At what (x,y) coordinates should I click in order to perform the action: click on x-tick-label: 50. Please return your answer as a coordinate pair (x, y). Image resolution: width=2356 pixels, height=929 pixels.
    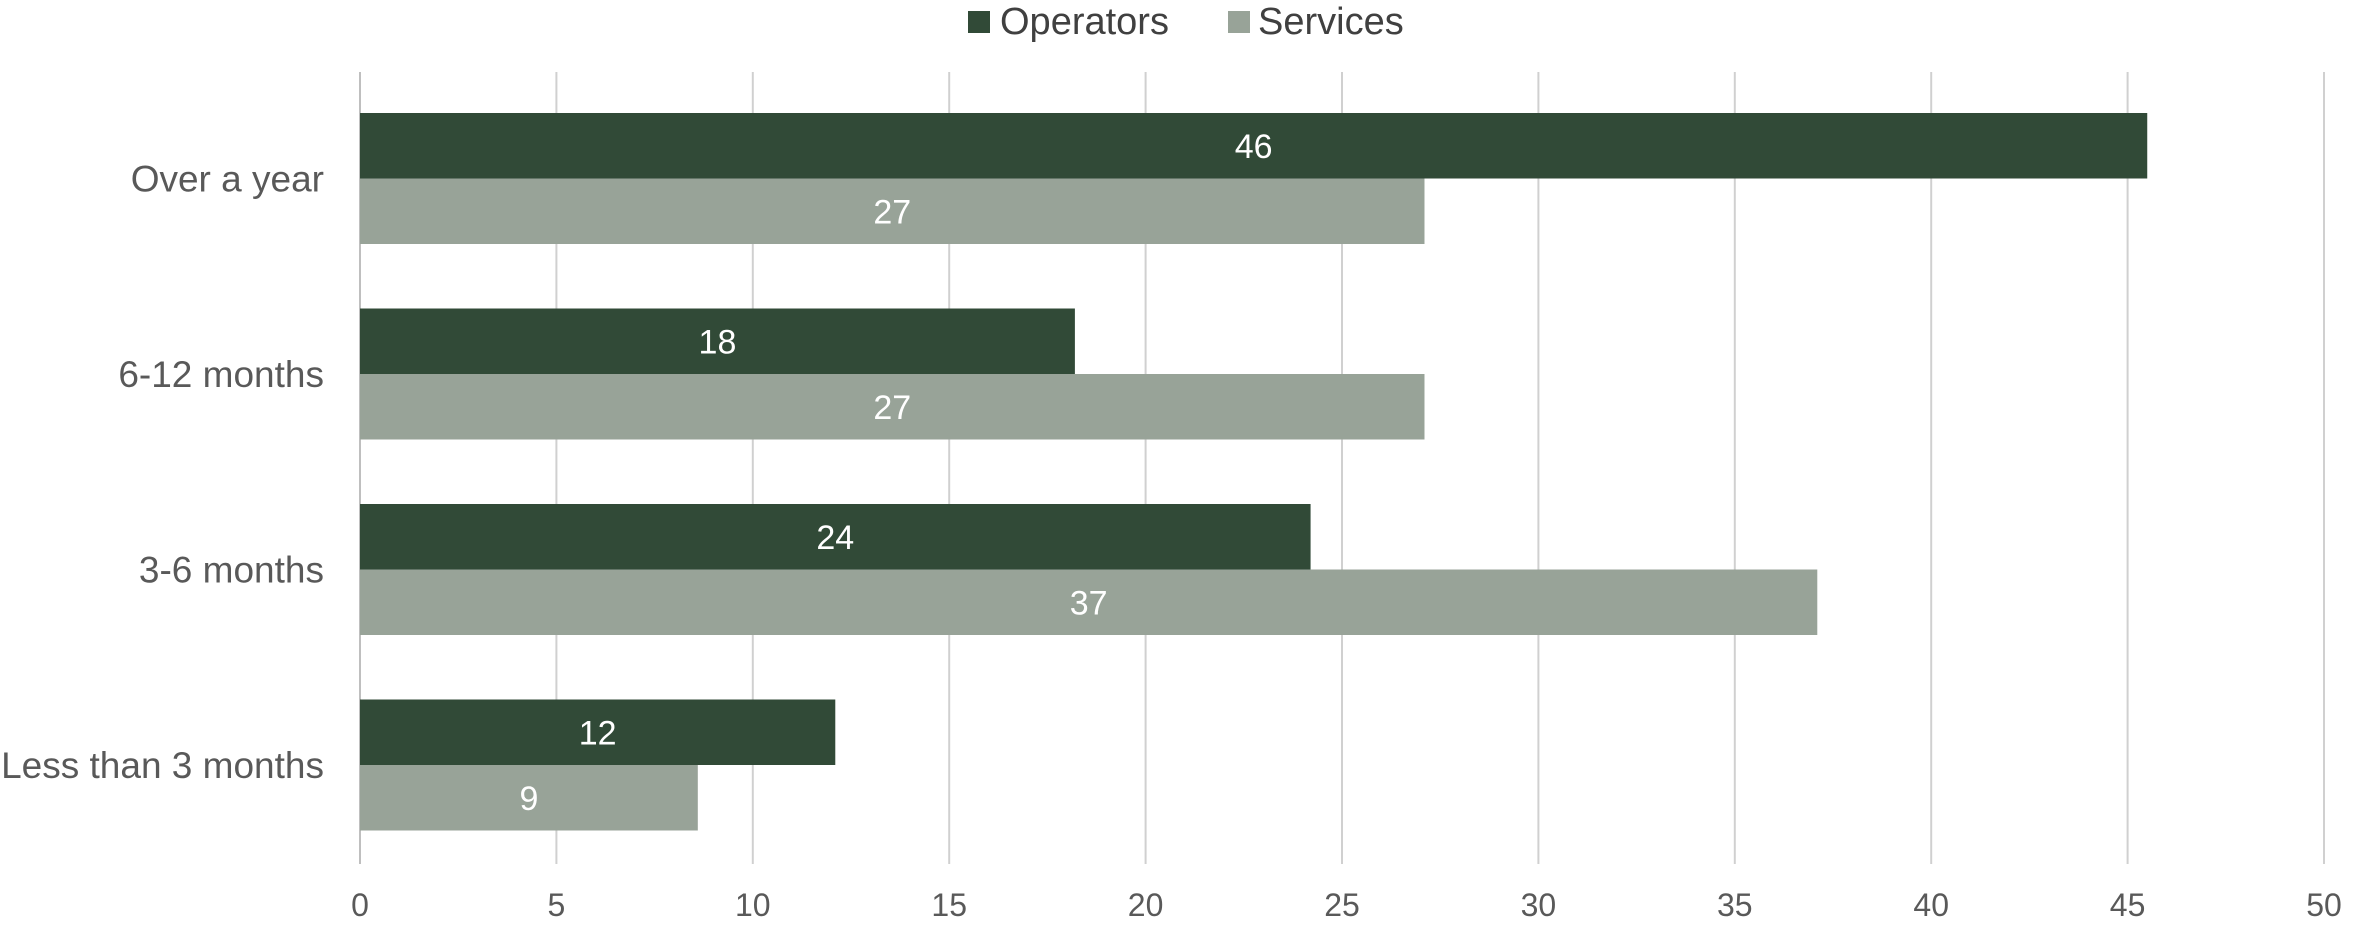
    Looking at the image, I should click on (2324, 905).